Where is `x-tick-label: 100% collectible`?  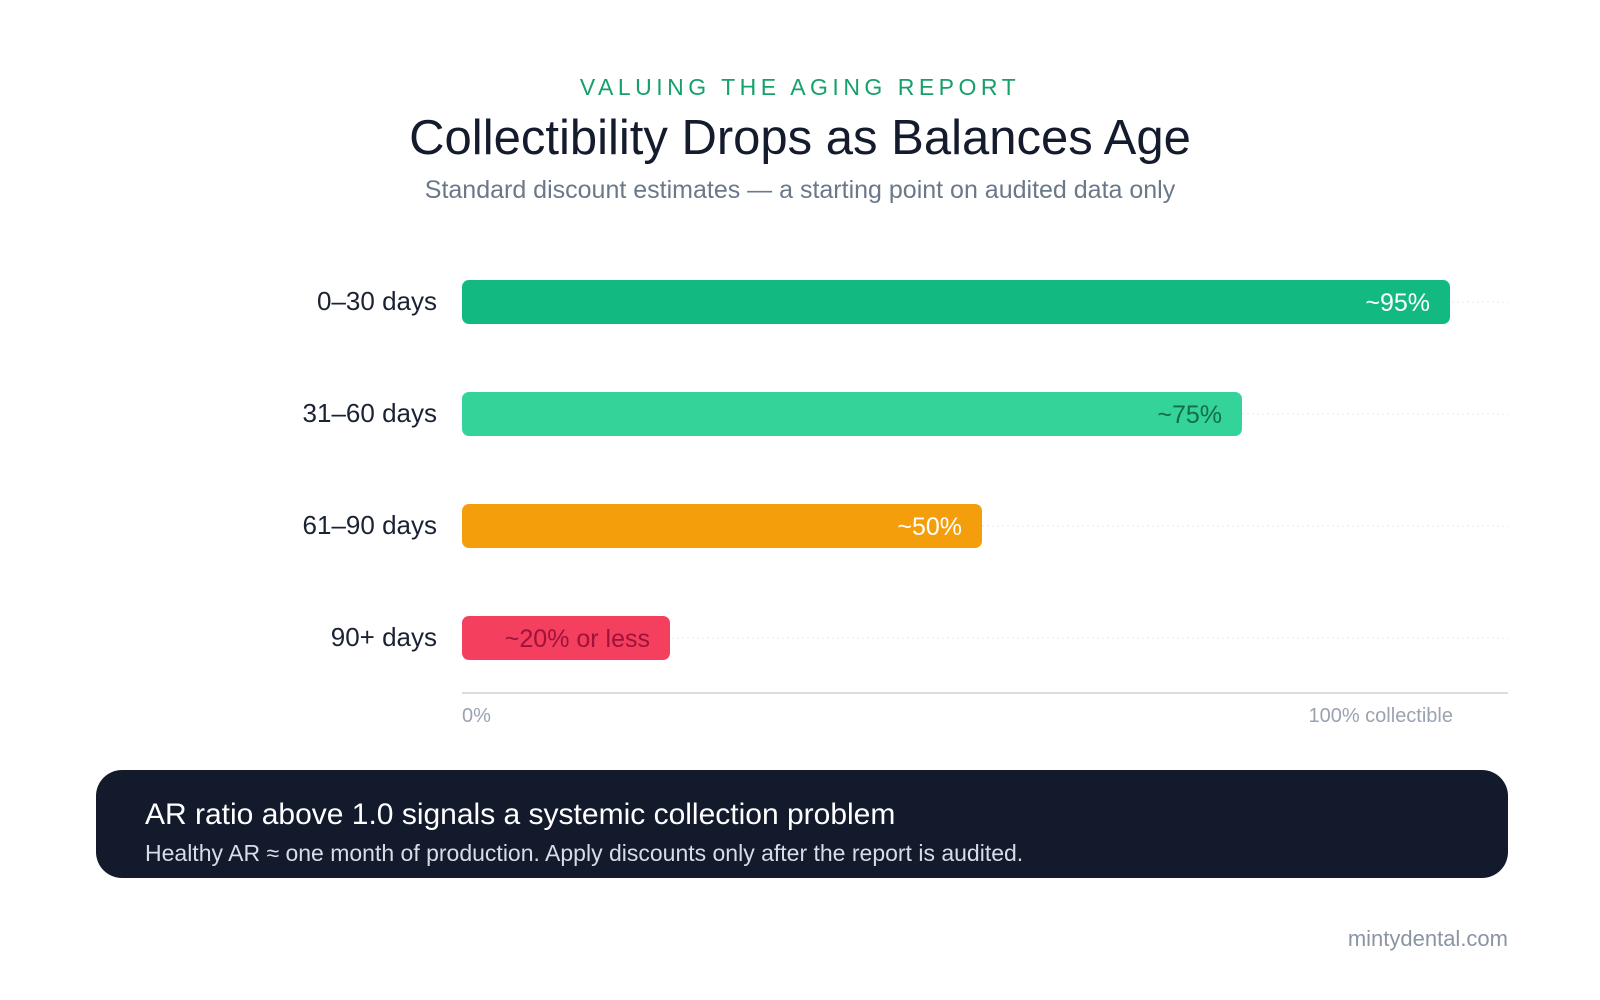 x-tick-label: 100% collectible is located at coordinates (1380, 716).